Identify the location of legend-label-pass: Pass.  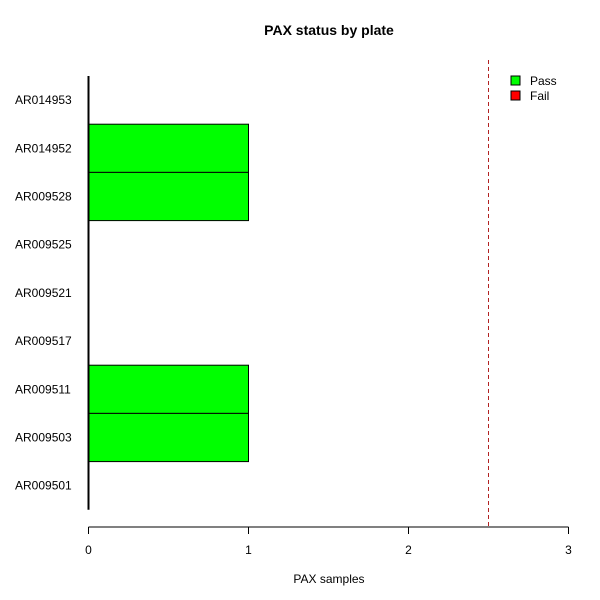
(543, 81).